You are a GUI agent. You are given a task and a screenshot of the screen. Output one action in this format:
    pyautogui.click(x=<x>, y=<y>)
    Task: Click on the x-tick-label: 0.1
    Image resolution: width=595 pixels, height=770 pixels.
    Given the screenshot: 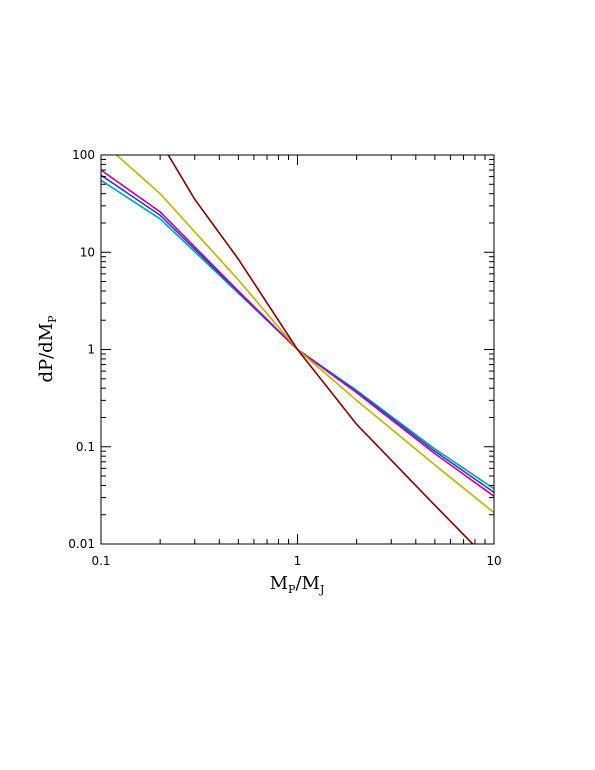 What is the action you would take?
    pyautogui.click(x=100, y=561)
    